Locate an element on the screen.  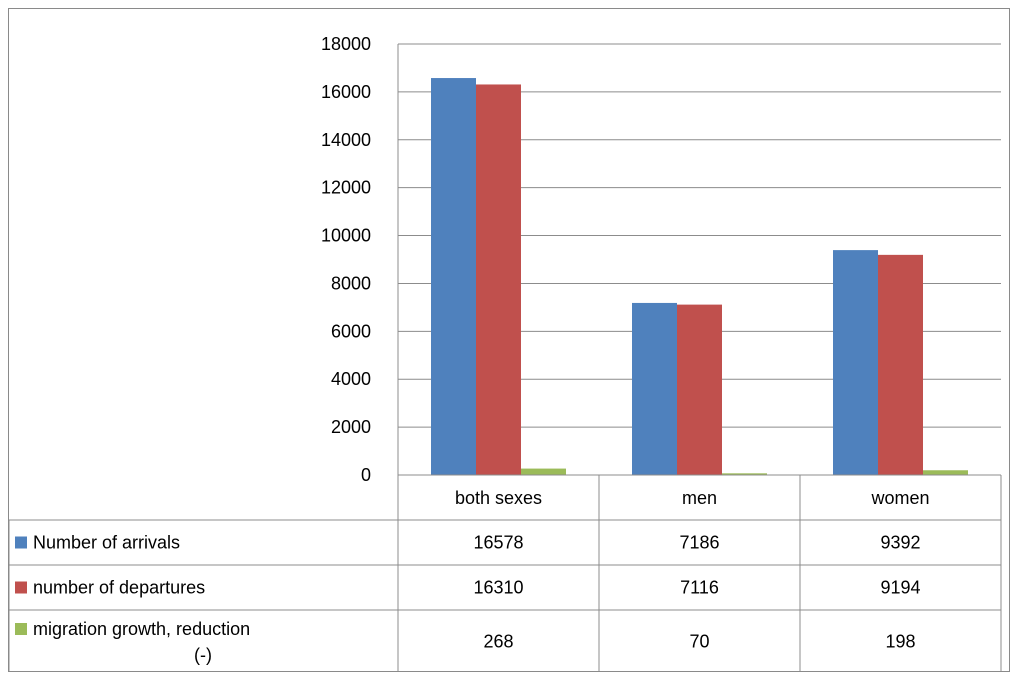
data-label: 7116 is located at coordinates (699, 588).